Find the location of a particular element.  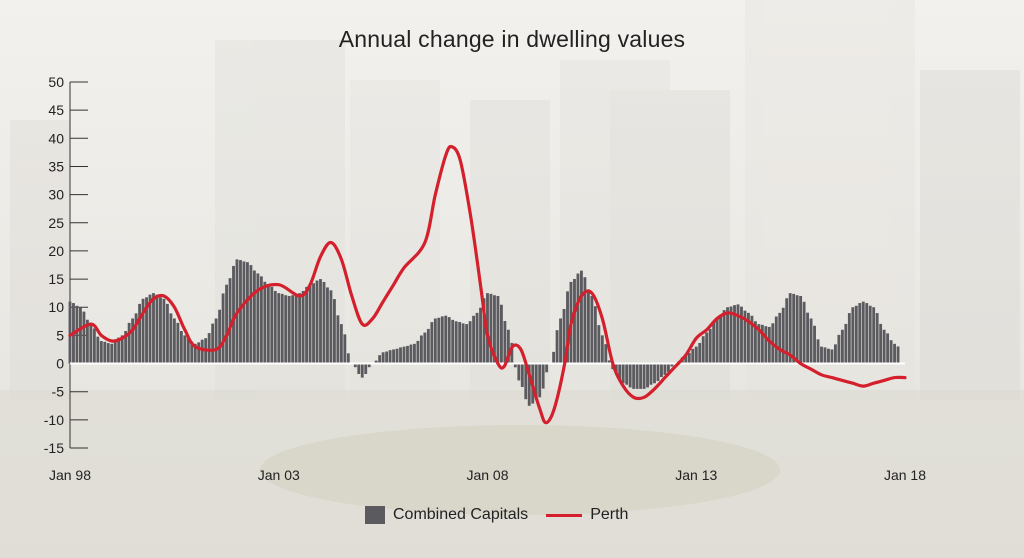

x-axis: Jan 98 Jan 03 Jan 08 Jan 13 Jan 18 is located at coordinates (487, 475).